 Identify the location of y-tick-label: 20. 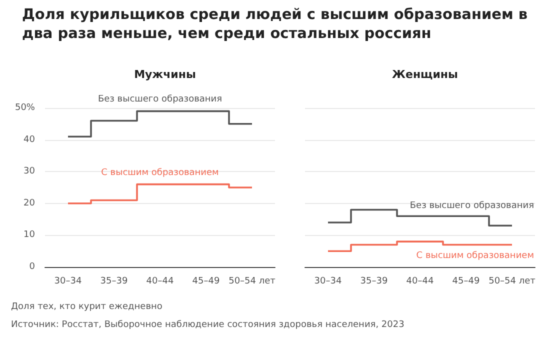
(30, 203).